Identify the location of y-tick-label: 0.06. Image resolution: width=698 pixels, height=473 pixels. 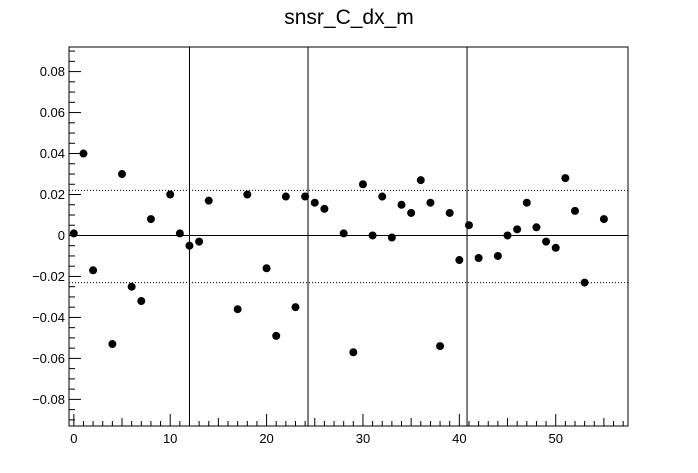
(52, 112).